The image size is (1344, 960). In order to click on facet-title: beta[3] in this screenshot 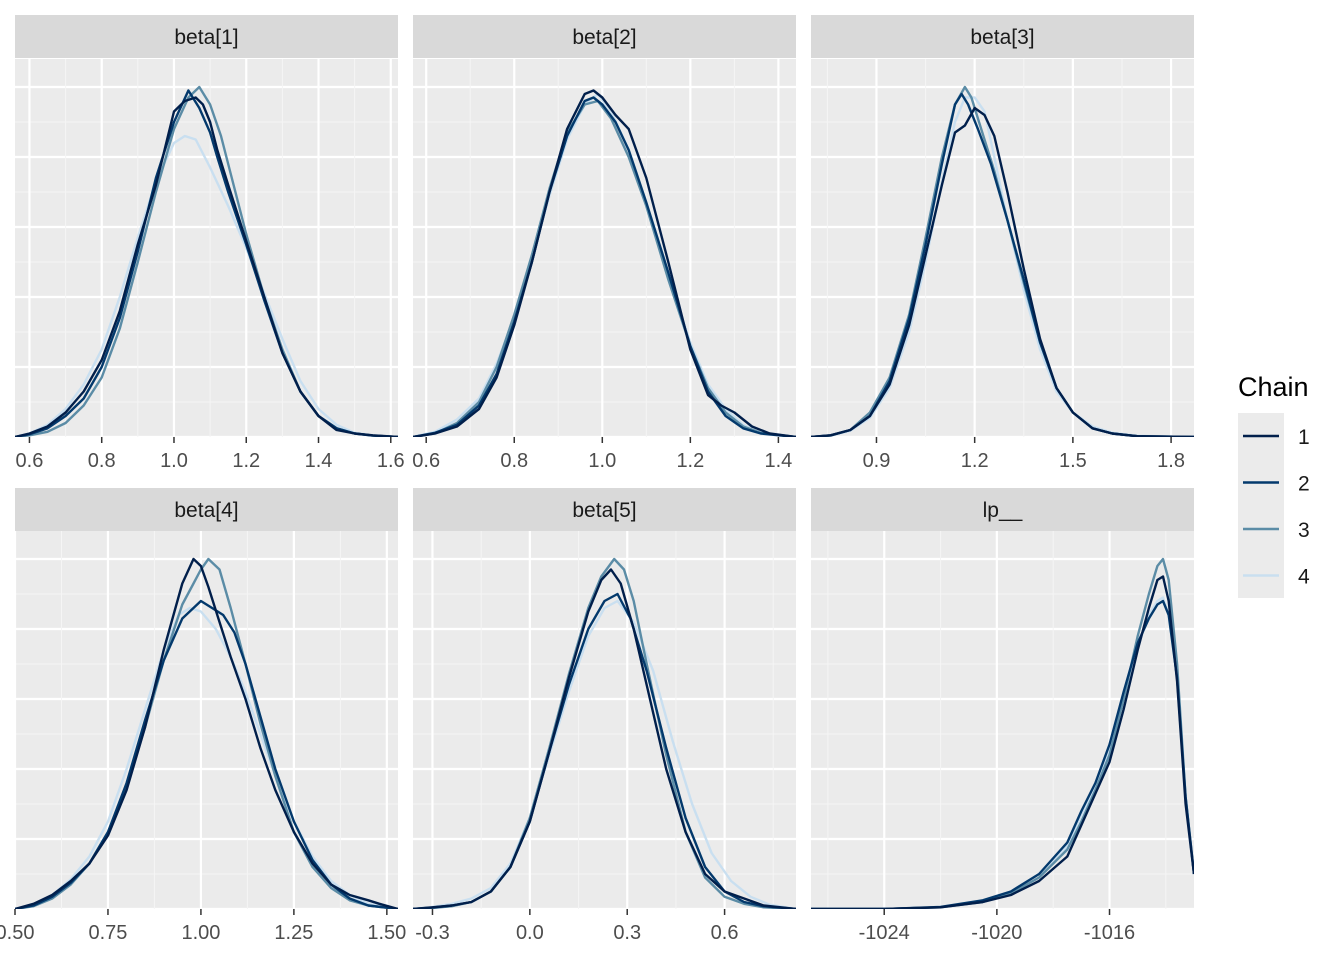, I will do `click(1002, 37)`.